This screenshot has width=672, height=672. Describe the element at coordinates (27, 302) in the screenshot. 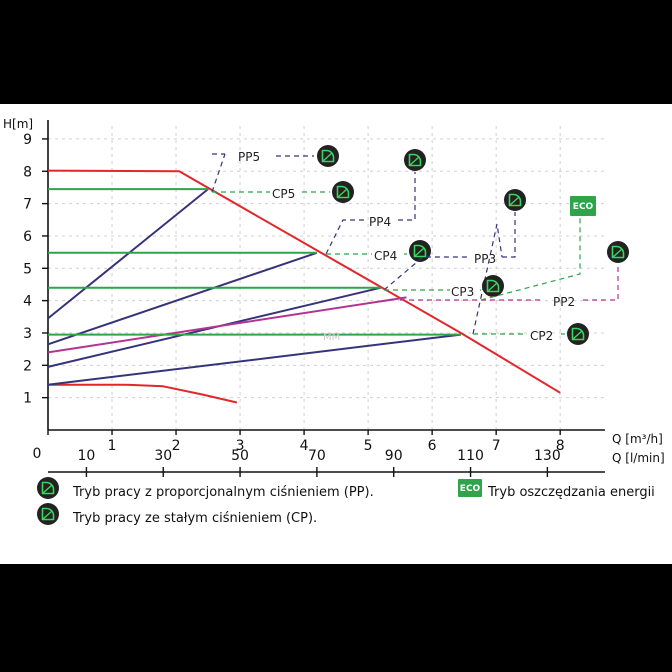

I see `y-tick-label: 4` at that location.